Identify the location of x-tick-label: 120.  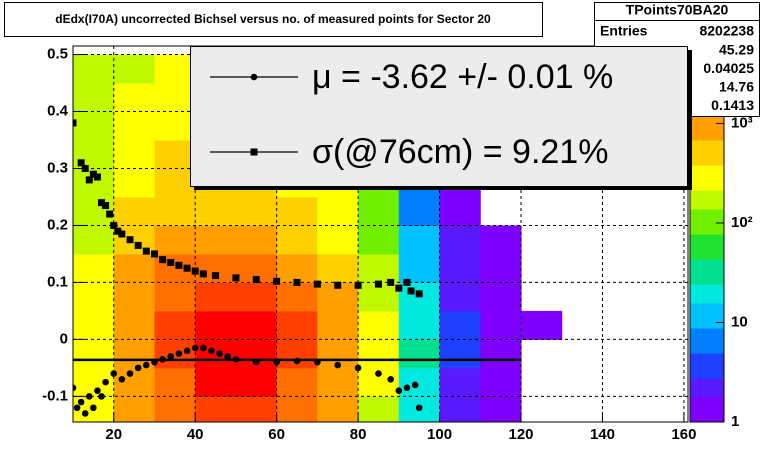
(520, 434).